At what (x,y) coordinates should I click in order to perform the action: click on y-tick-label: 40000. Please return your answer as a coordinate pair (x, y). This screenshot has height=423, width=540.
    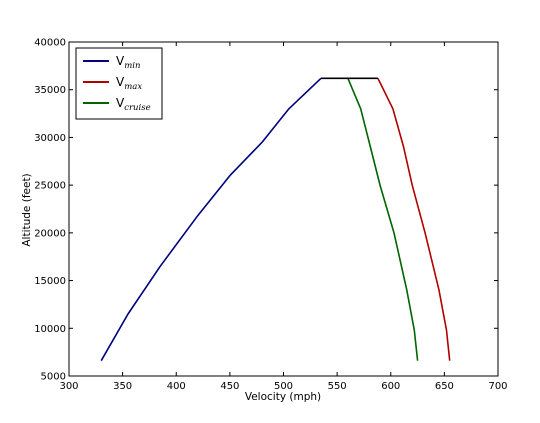
    Looking at the image, I should click on (50, 43).